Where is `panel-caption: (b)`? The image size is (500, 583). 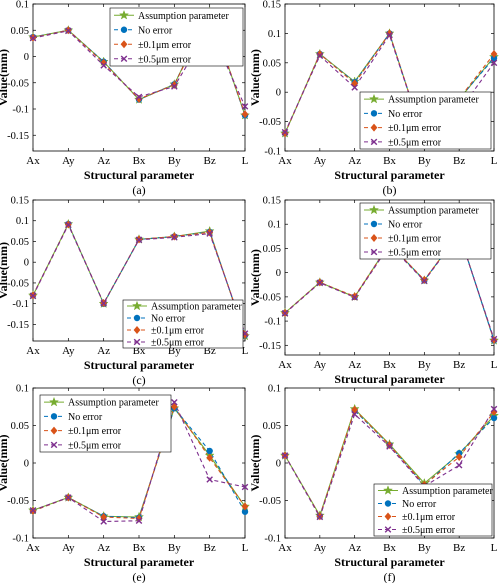 panel-caption: (b) is located at coordinates (390, 190).